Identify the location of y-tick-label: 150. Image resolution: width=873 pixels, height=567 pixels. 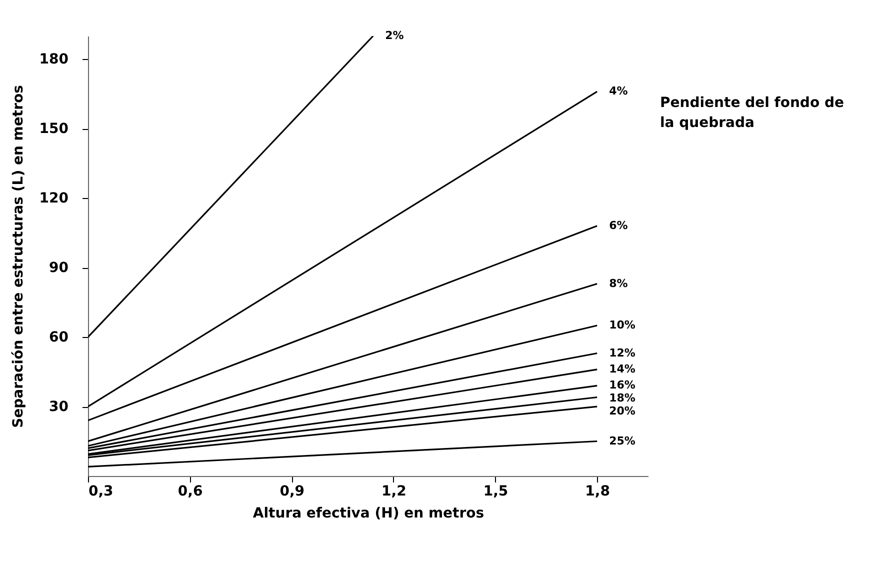
(54, 129).